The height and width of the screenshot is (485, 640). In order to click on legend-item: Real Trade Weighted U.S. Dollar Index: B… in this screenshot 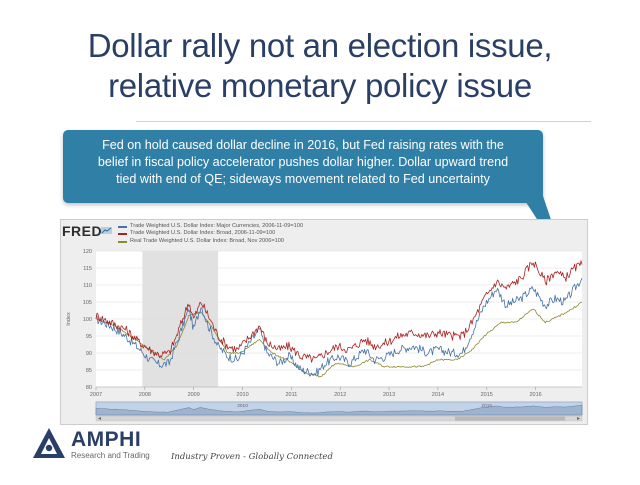, I will do `click(210, 241)`.